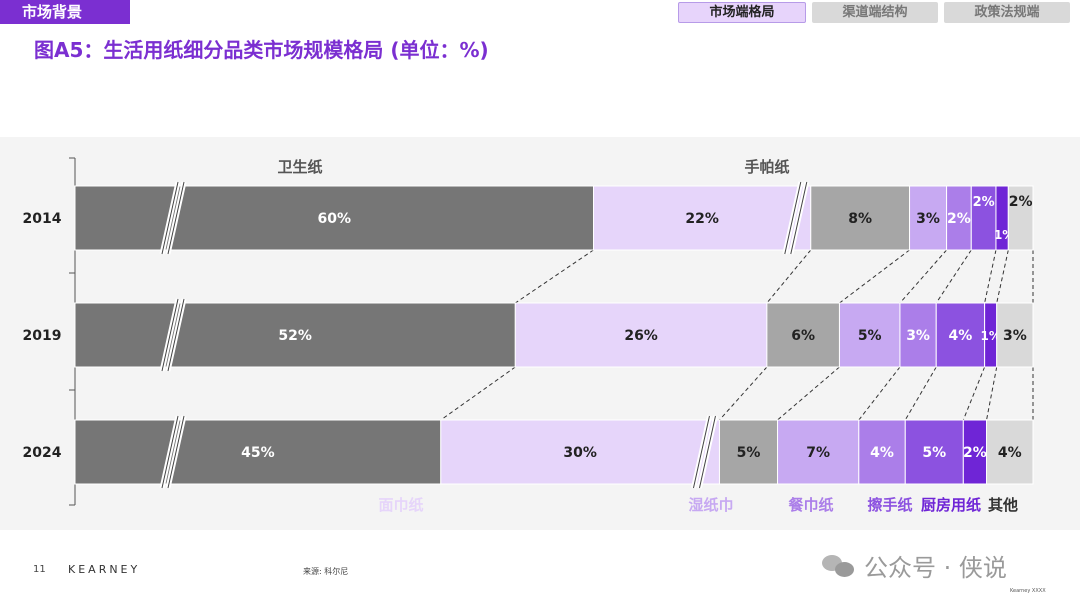 The height and width of the screenshot is (608, 1080). I want to click on tab-channel: 渠道端结构, so click(875, 12).